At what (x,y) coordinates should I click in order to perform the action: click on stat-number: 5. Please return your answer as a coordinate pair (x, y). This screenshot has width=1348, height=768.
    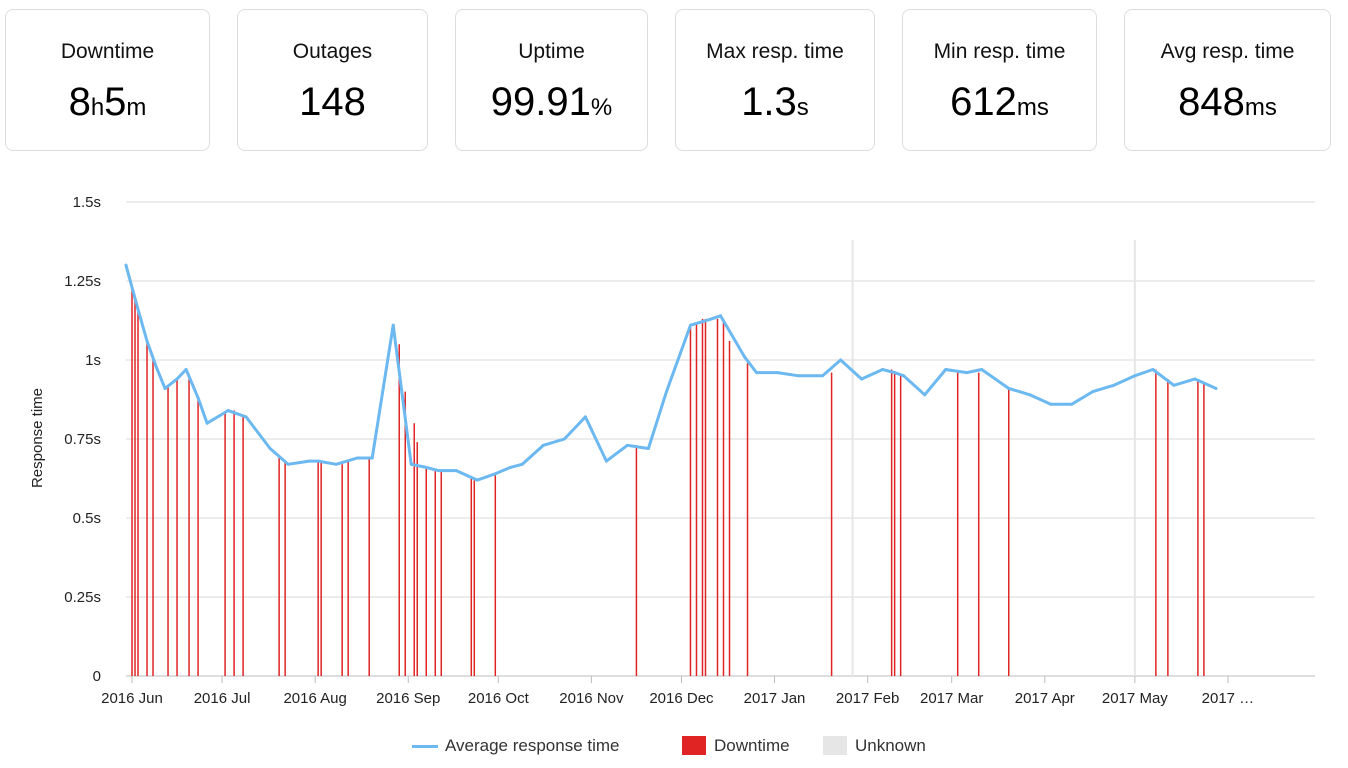
    Looking at the image, I should click on (115, 102).